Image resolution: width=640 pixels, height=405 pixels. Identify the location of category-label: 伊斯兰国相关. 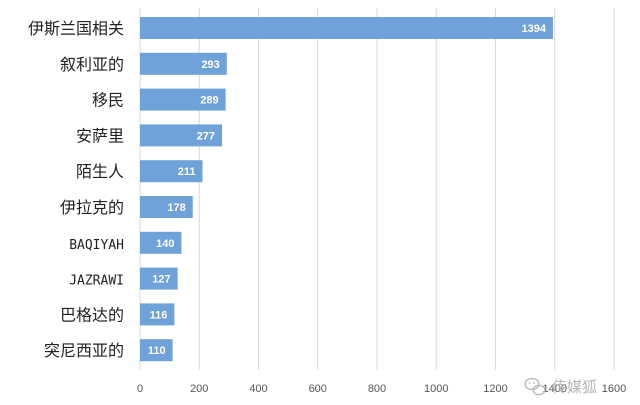
(76, 28).